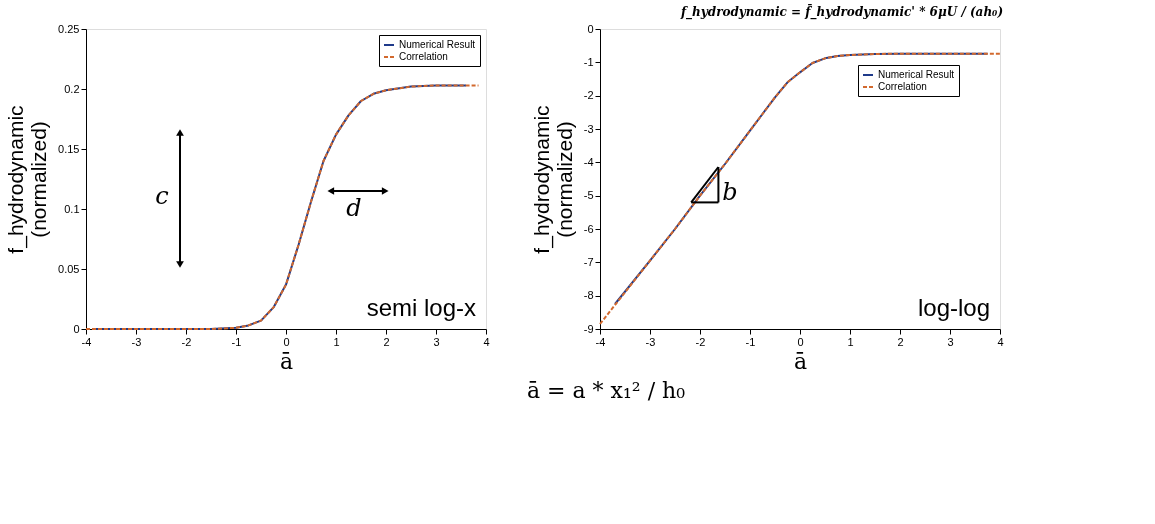  Describe the element at coordinates (588, 195) in the screenshot. I see `y-tick-label: -5` at that location.